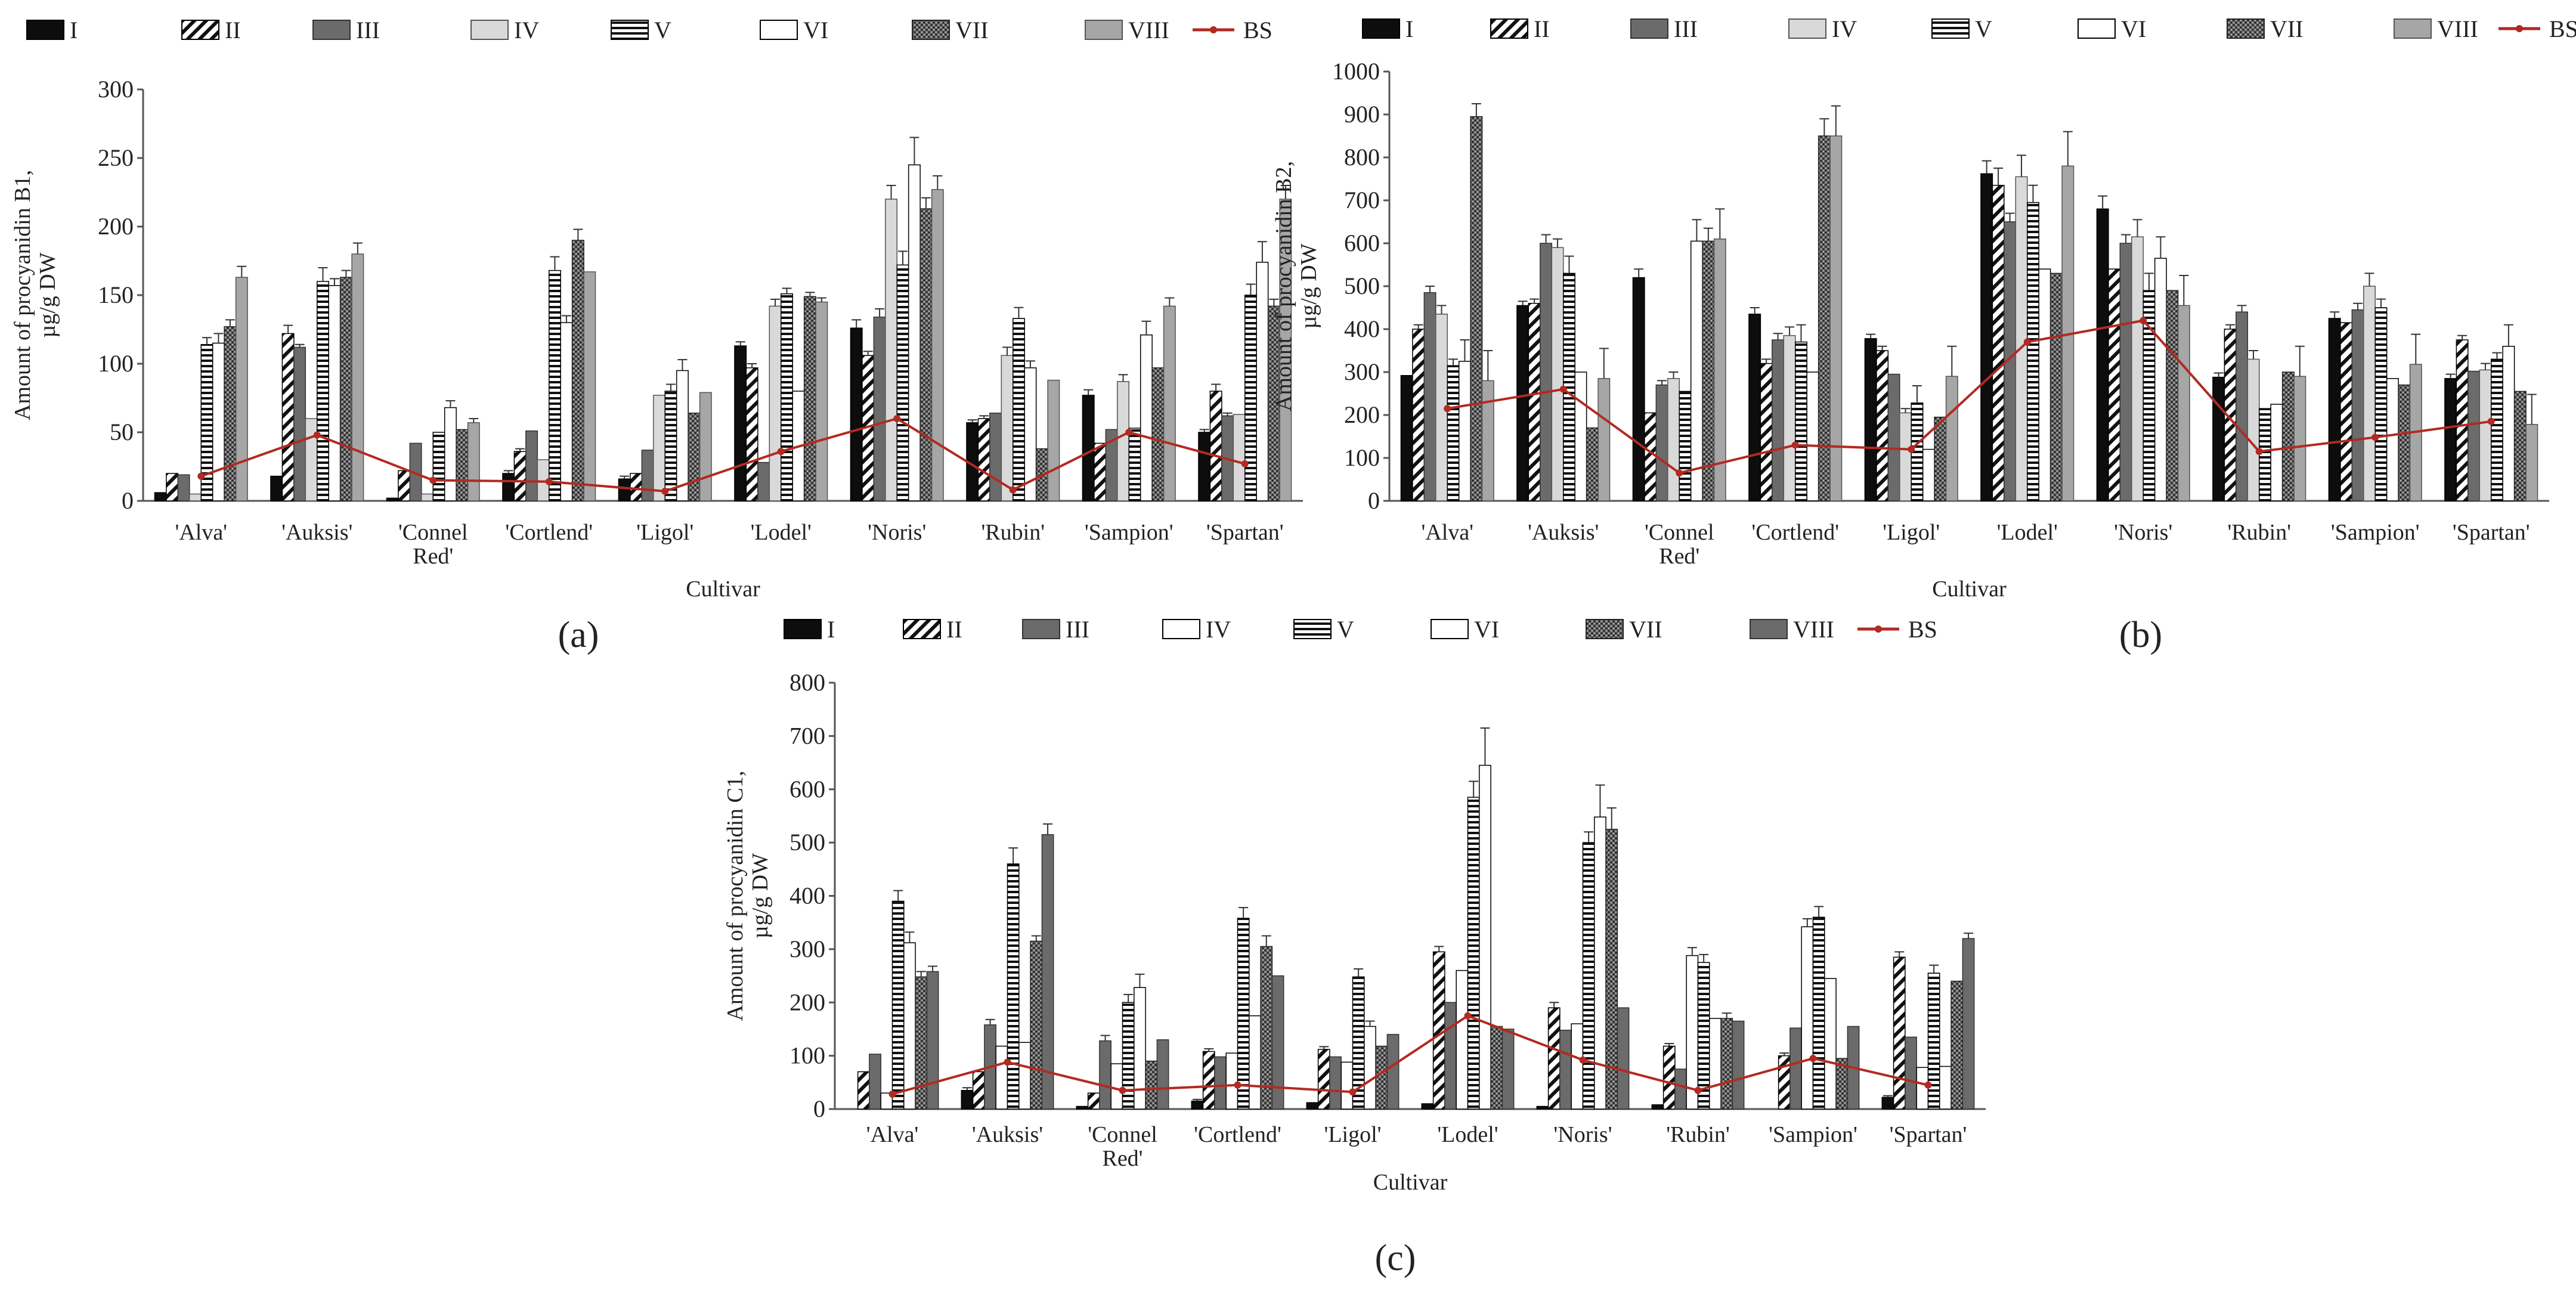 This screenshot has height=1307, width=2576. What do you see at coordinates (526, 30) in the screenshot?
I see `legend-label-iv: IV` at bounding box center [526, 30].